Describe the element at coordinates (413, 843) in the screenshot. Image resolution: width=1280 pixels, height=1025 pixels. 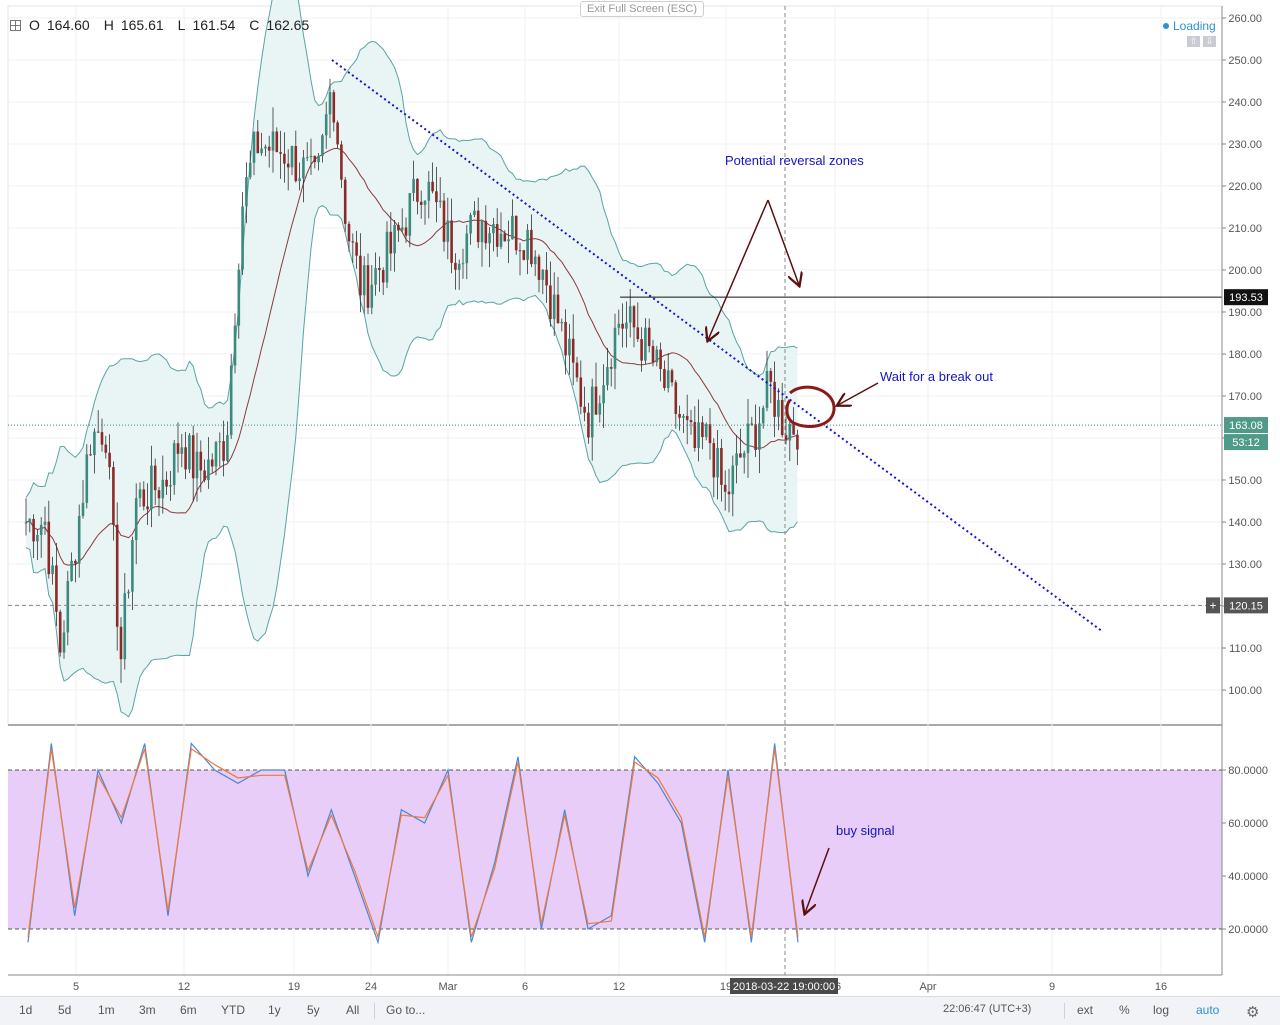
I see `stoch-d-line` at that location.